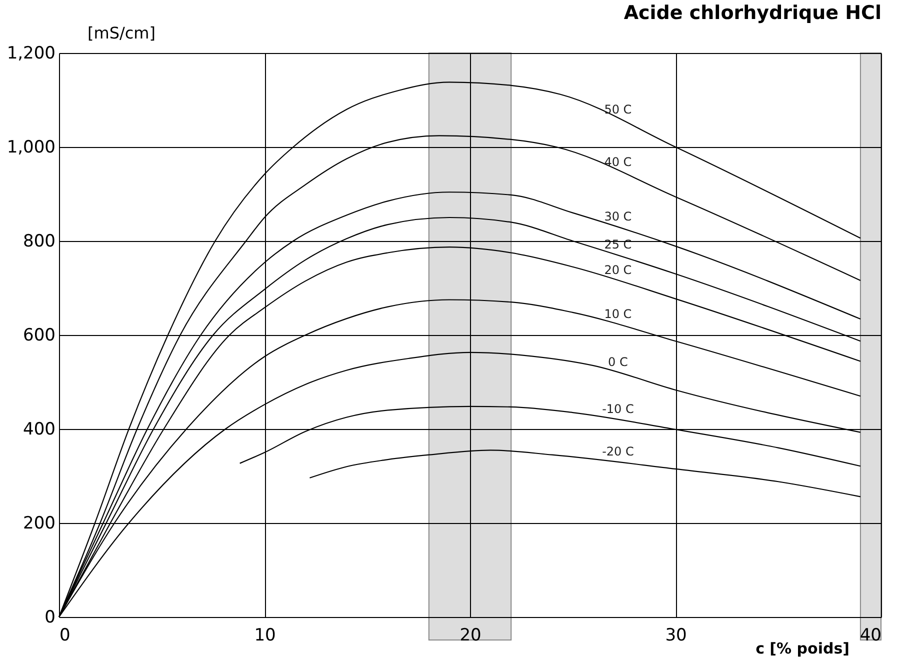 This screenshot has height=662, width=910. Describe the element at coordinates (39, 242) in the screenshot. I see `y-tick-label: 800` at that location.